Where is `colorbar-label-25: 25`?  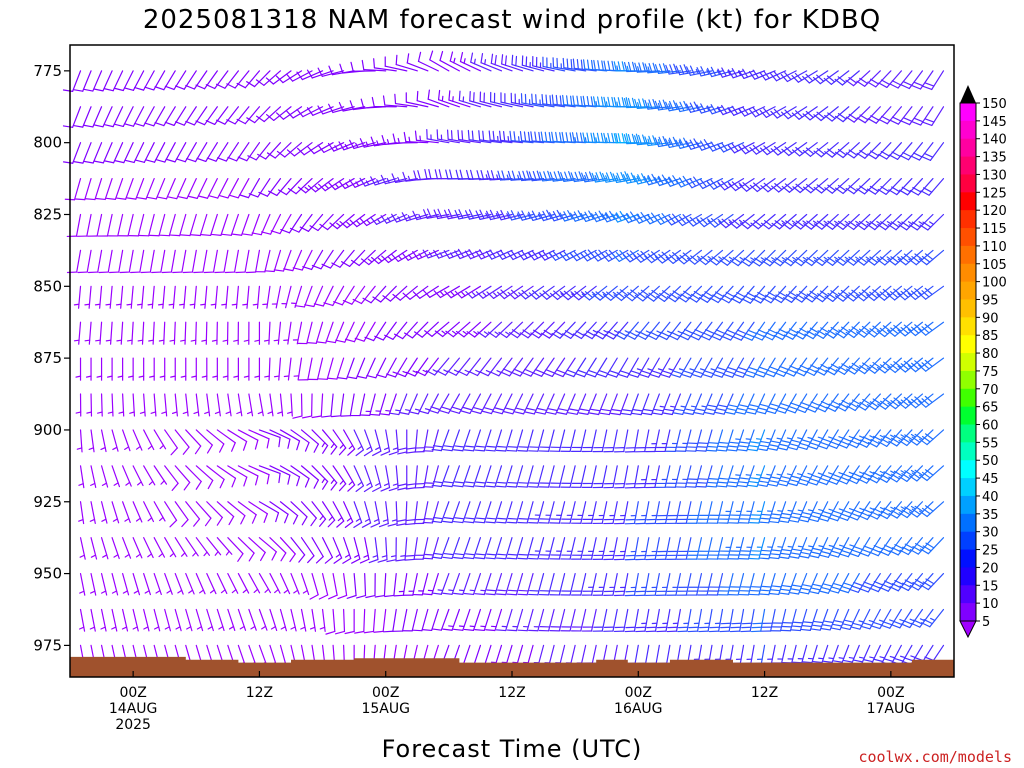
colorbar-label-25: 25 is located at coordinates (990, 551).